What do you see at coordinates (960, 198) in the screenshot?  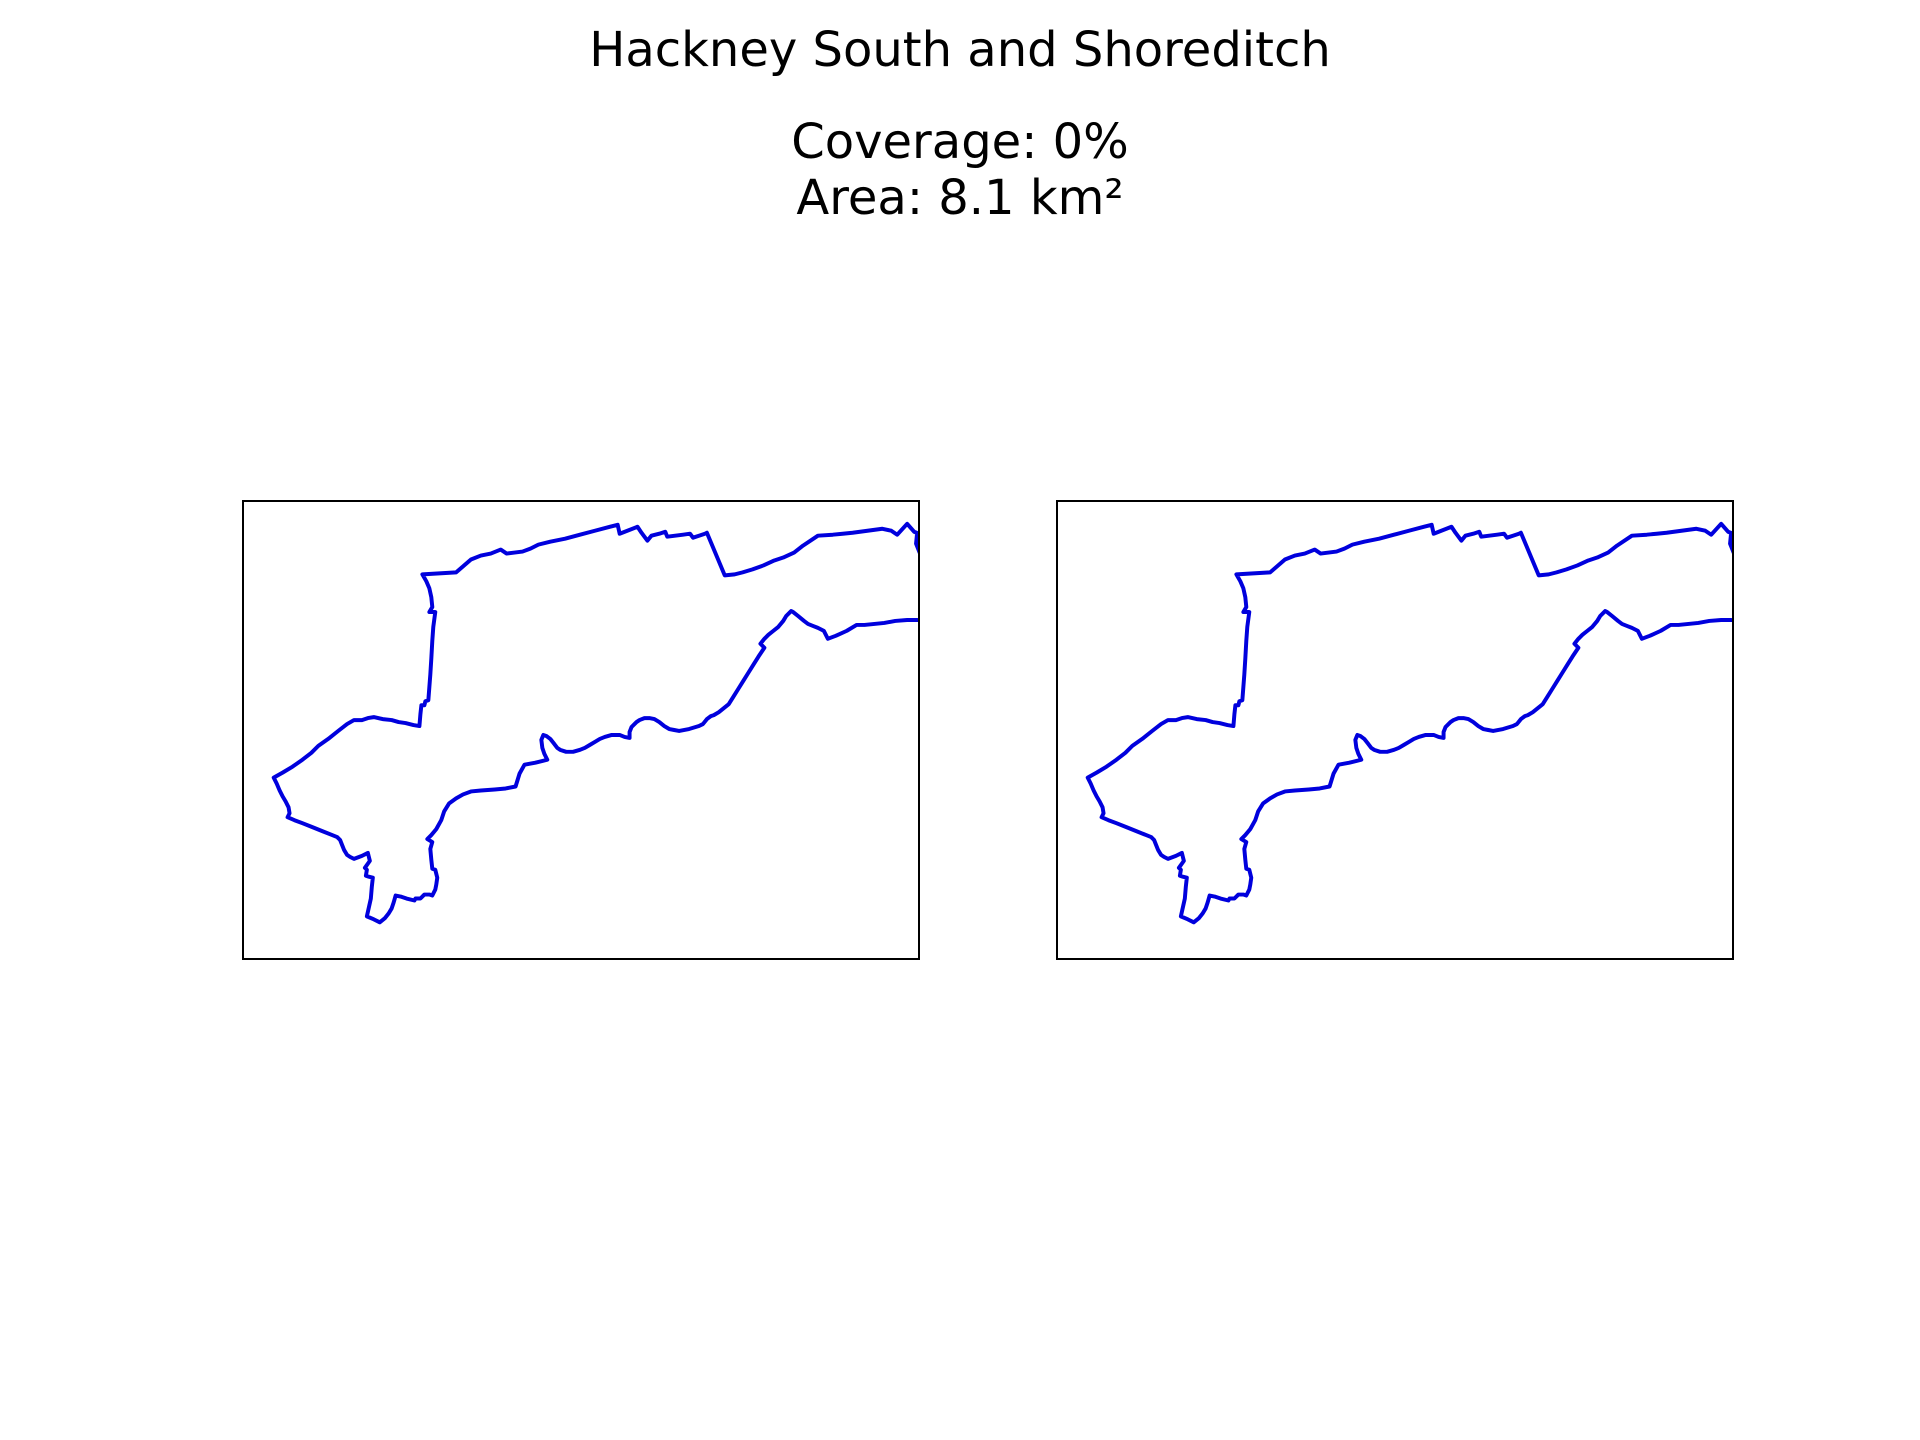 I see `area-label: Area: 8.1 km²` at bounding box center [960, 198].